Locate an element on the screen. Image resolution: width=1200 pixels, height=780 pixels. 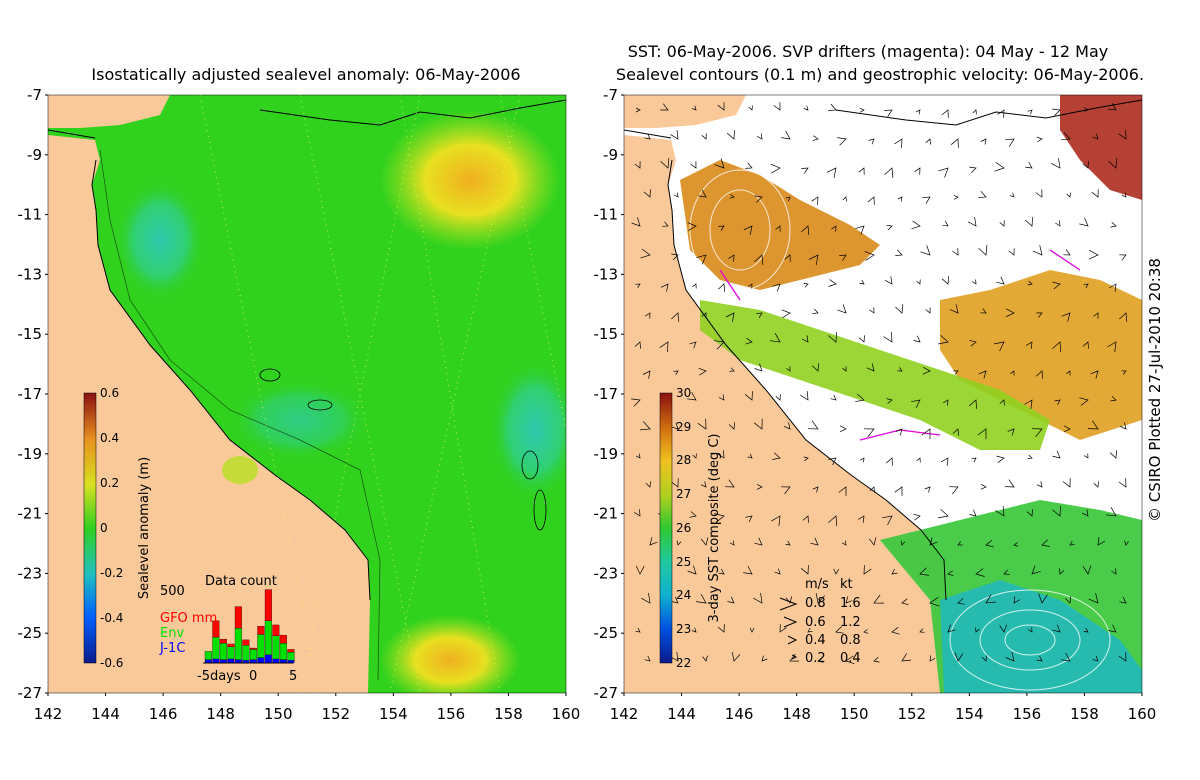
right-x-tick-label: 146 is located at coordinates (739, 714).